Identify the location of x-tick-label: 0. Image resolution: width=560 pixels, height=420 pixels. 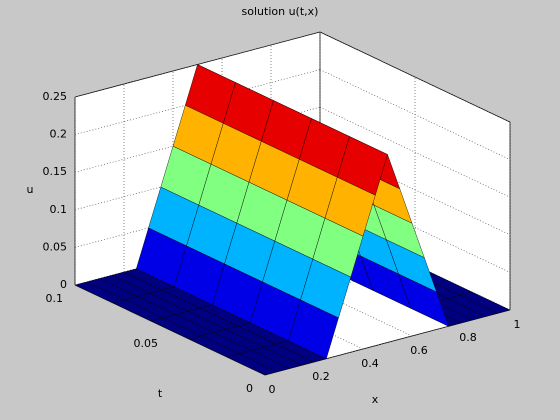
(272, 389).